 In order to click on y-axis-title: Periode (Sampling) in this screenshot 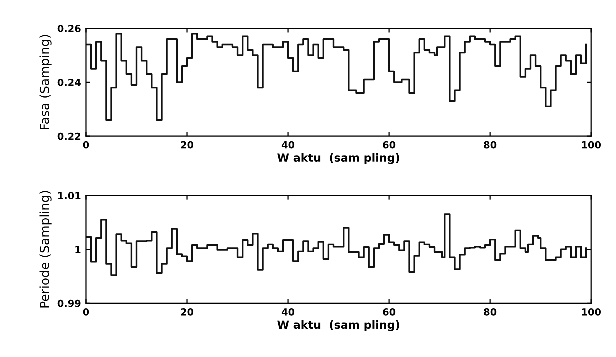, I will do `click(46, 249)`.